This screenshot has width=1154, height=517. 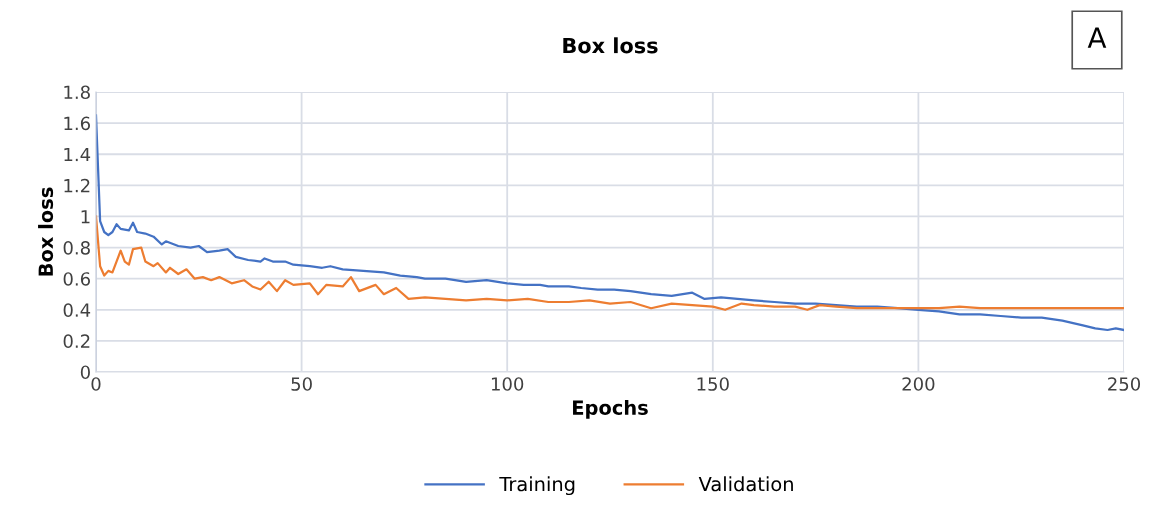 I want to click on x-tick-label: 250, so click(x=1124, y=384).